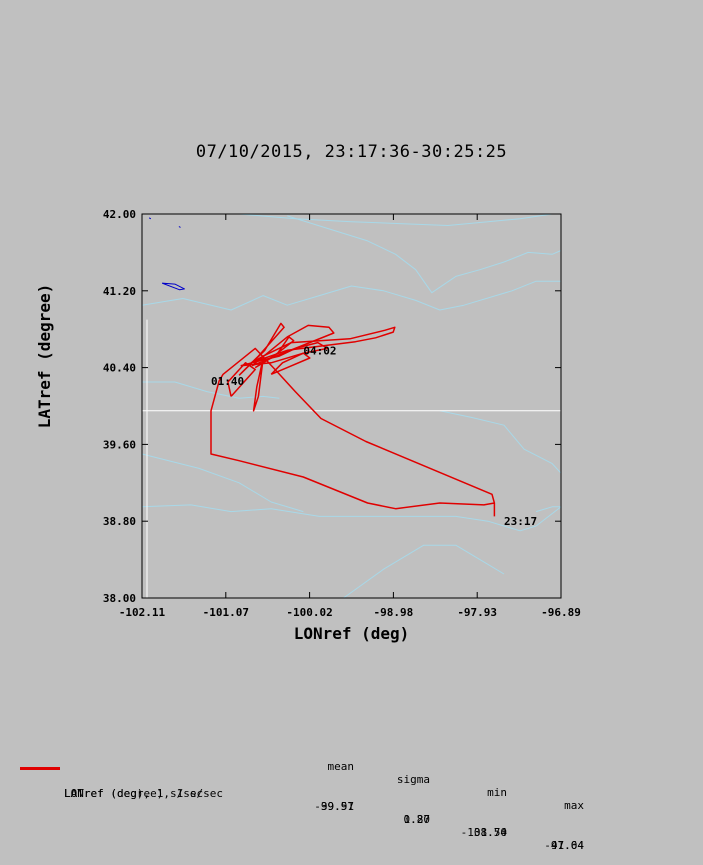 The height and width of the screenshot is (865, 703). Describe the element at coordinates (394, 612) in the screenshot. I see `x-tick-label-3: -98.98` at that location.